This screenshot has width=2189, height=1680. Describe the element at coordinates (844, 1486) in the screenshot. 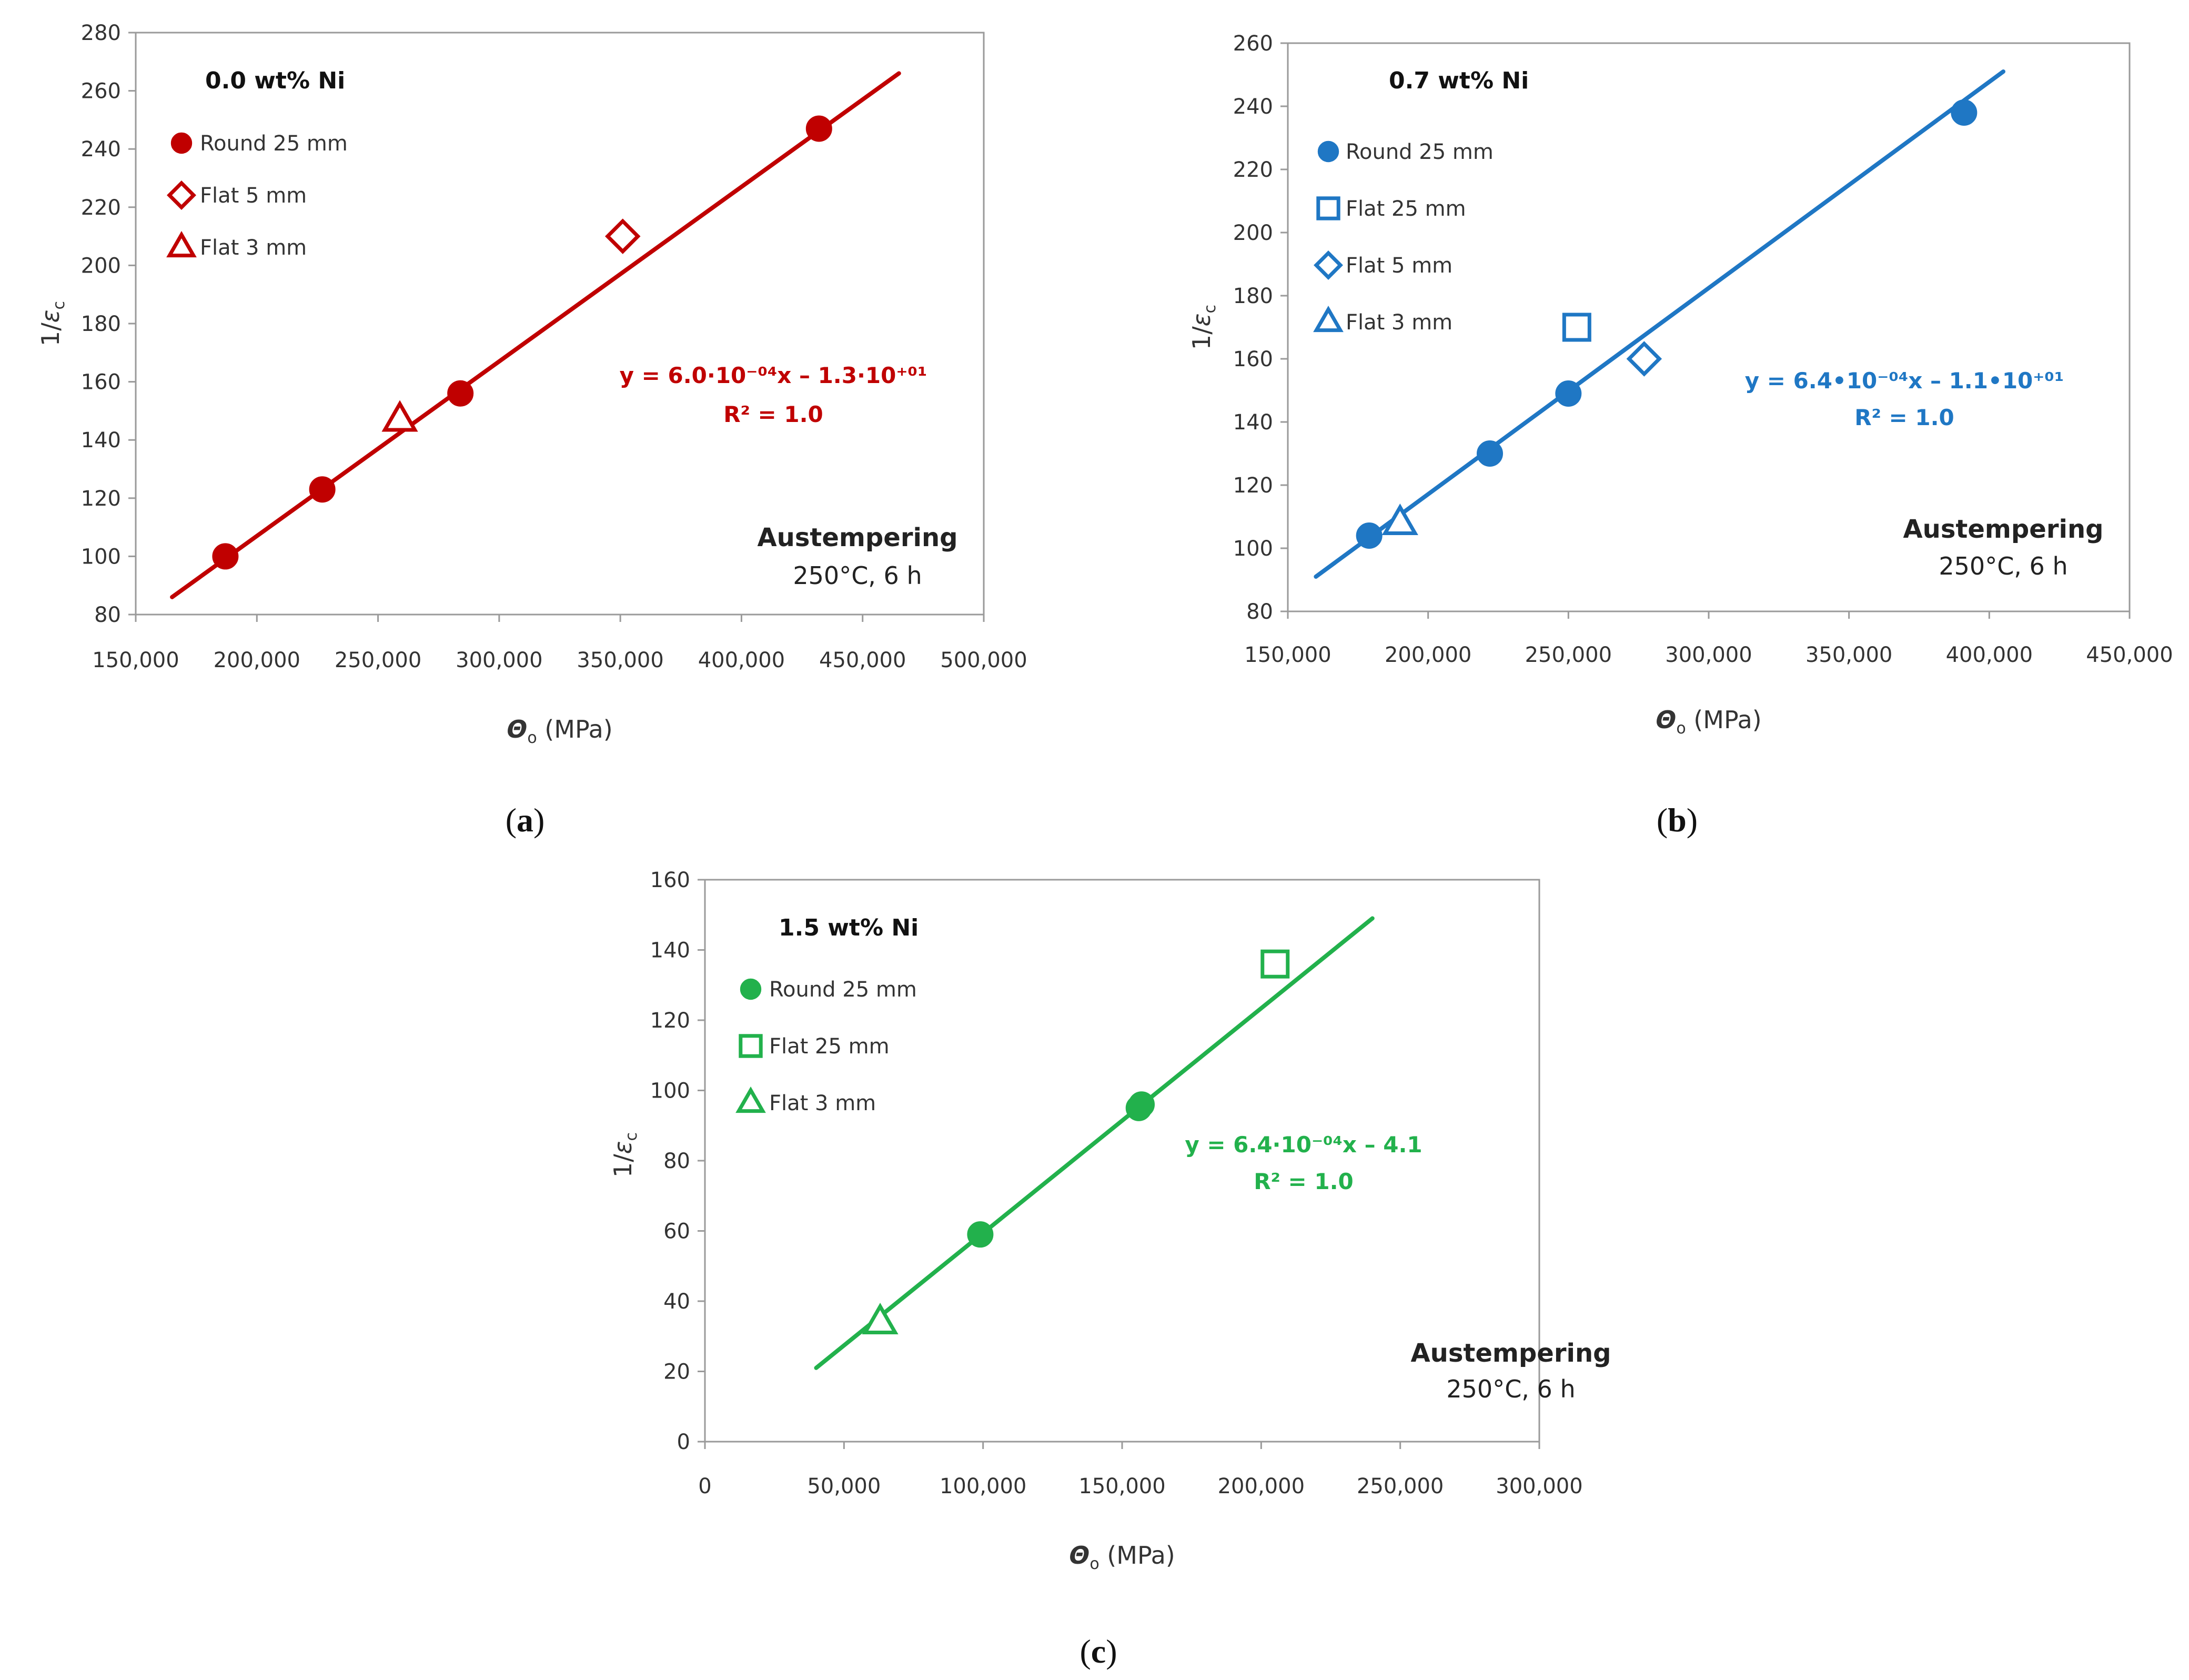

I see `x-tick-label: 50,000` at that location.